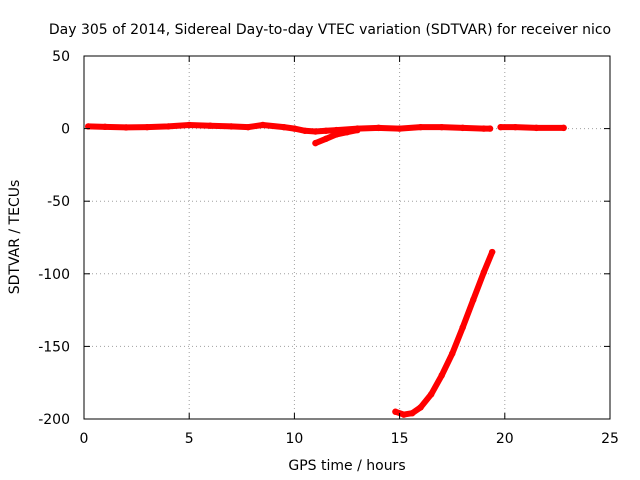 Image resolution: width=640 pixels, height=480 pixels. I want to click on y-tick-label: 50, so click(61, 57).